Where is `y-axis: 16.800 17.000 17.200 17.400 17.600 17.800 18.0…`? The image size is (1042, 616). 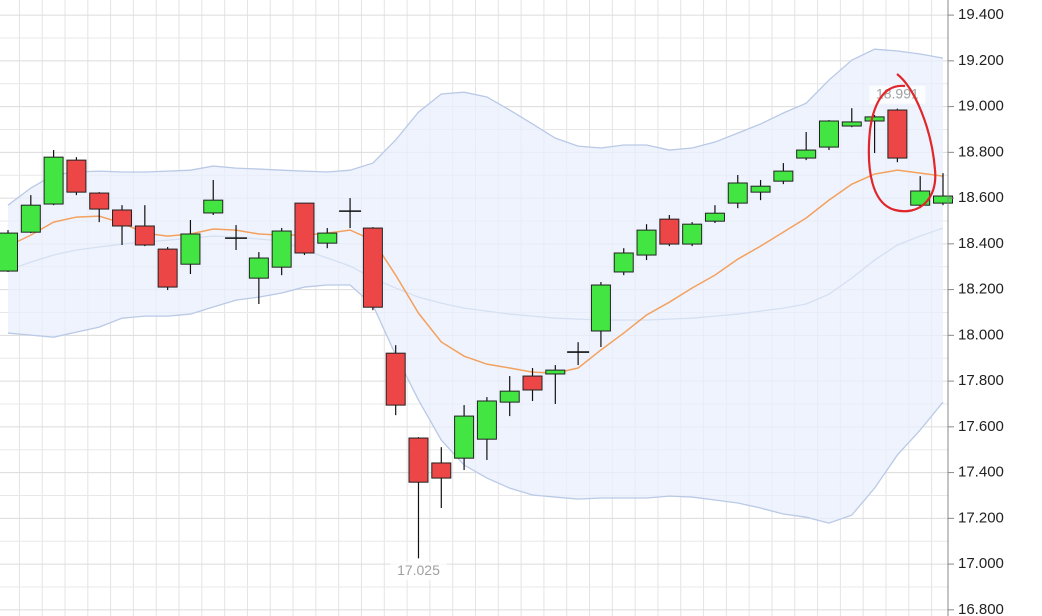
y-axis: 16.800 17.000 17.200 17.400 17.600 17.800 18.0… is located at coordinates (975, 308).